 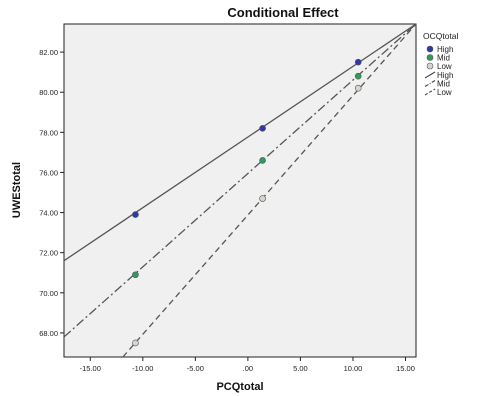 What do you see at coordinates (48, 132) in the screenshot?
I see `y-tick-label: 78.00` at bounding box center [48, 132].